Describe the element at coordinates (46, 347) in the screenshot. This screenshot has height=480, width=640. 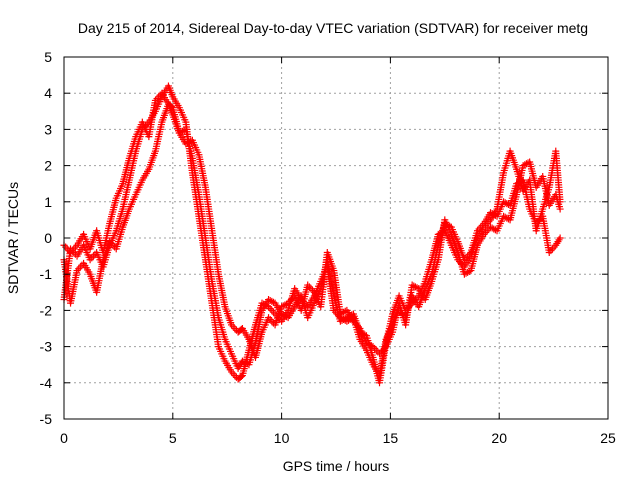
I see `y-tick-label: -3` at that location.